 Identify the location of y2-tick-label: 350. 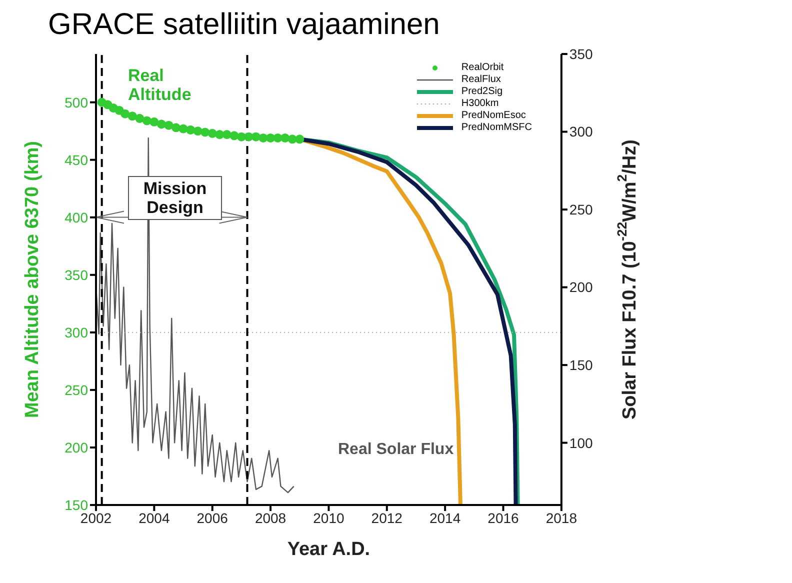
(581, 54).